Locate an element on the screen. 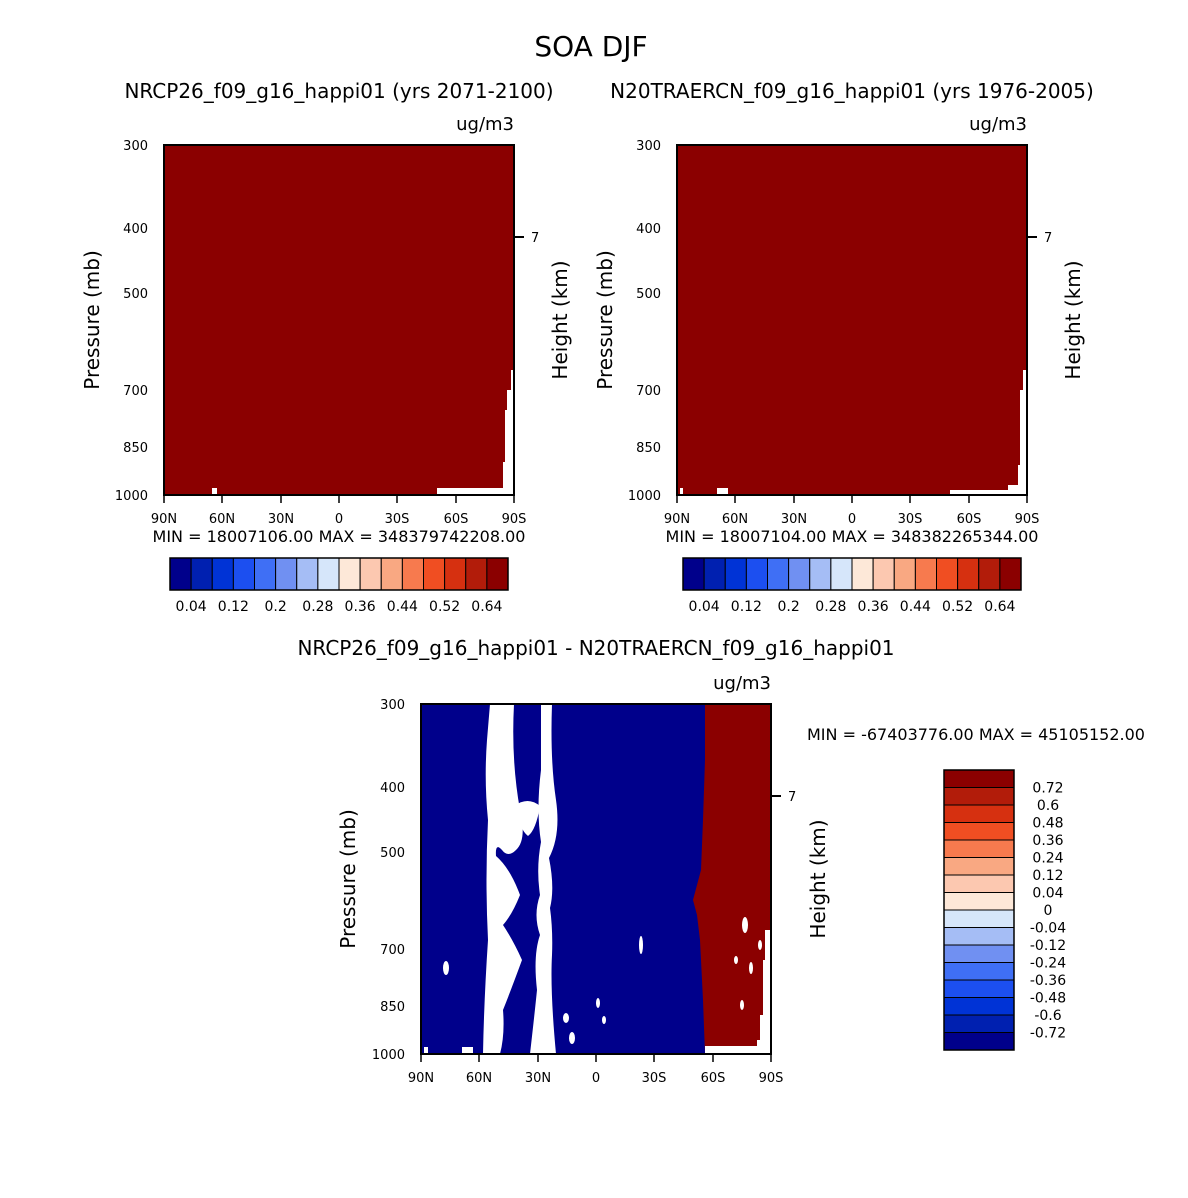  panel-2-units: ug/m3 is located at coordinates (998, 124).